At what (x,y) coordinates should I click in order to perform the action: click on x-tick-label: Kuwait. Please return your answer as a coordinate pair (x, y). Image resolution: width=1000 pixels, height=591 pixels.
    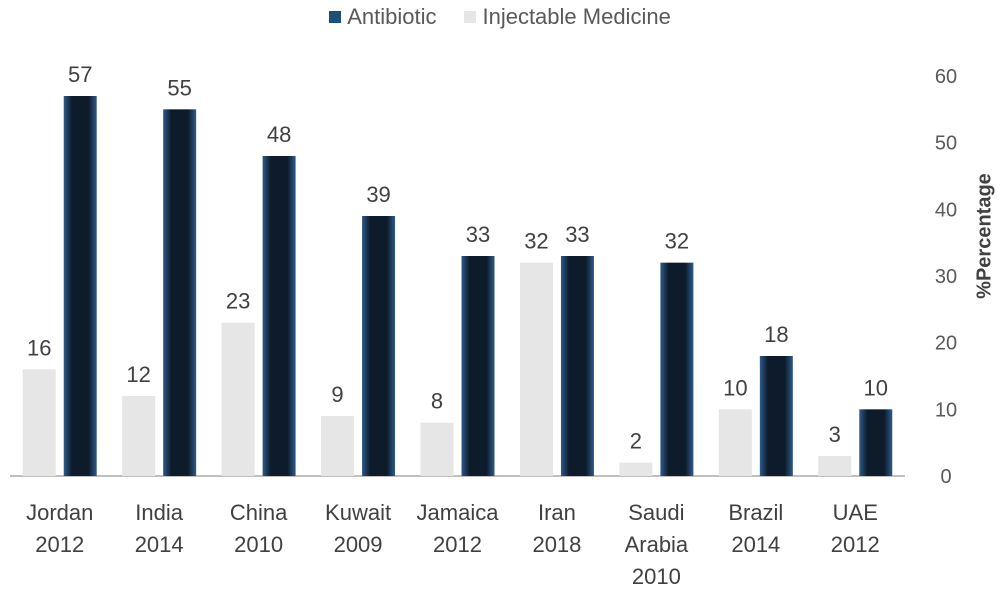
    Looking at the image, I should click on (358, 512).